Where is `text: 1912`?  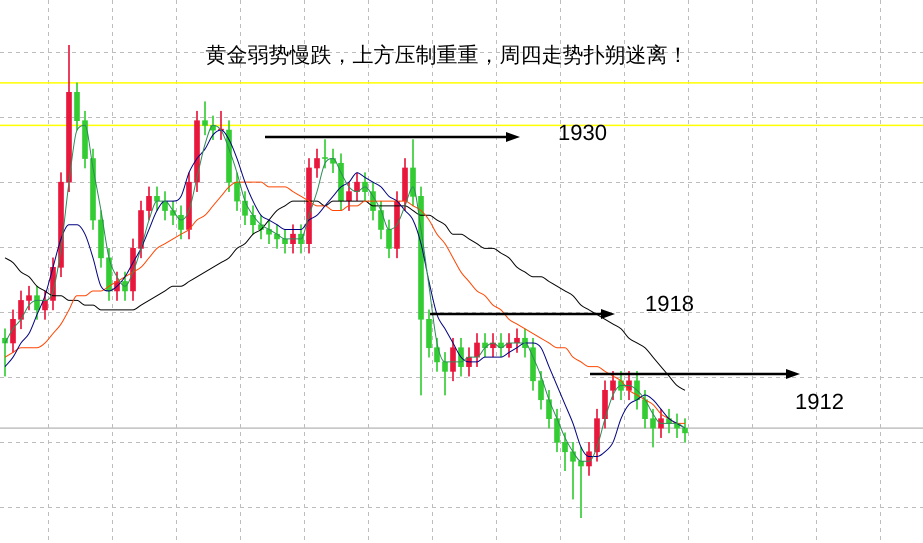 text: 1912 is located at coordinates (819, 401).